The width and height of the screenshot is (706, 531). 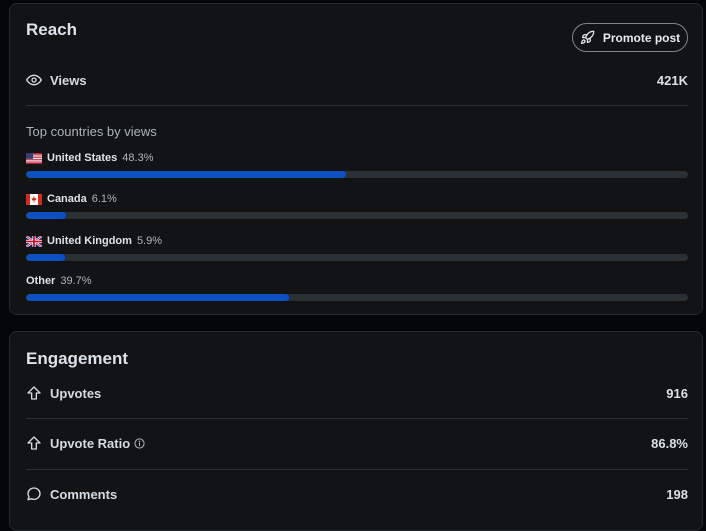 I want to click on country-row-canada: Canada 6.1%, so click(x=357, y=207).